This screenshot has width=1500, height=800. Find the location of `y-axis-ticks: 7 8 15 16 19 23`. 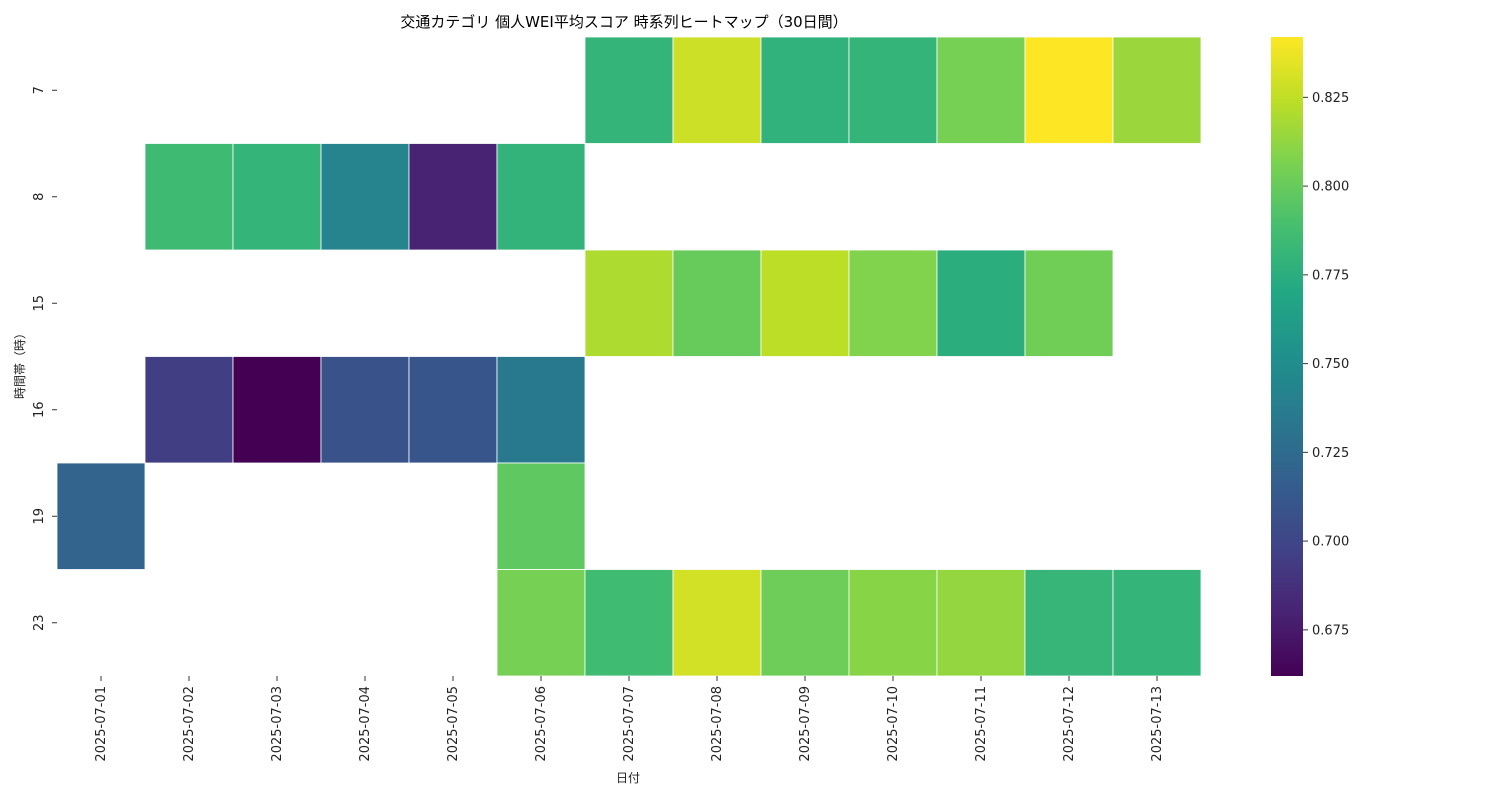

y-axis-ticks: 7 8 15 16 19 23 is located at coordinates (44, 358).